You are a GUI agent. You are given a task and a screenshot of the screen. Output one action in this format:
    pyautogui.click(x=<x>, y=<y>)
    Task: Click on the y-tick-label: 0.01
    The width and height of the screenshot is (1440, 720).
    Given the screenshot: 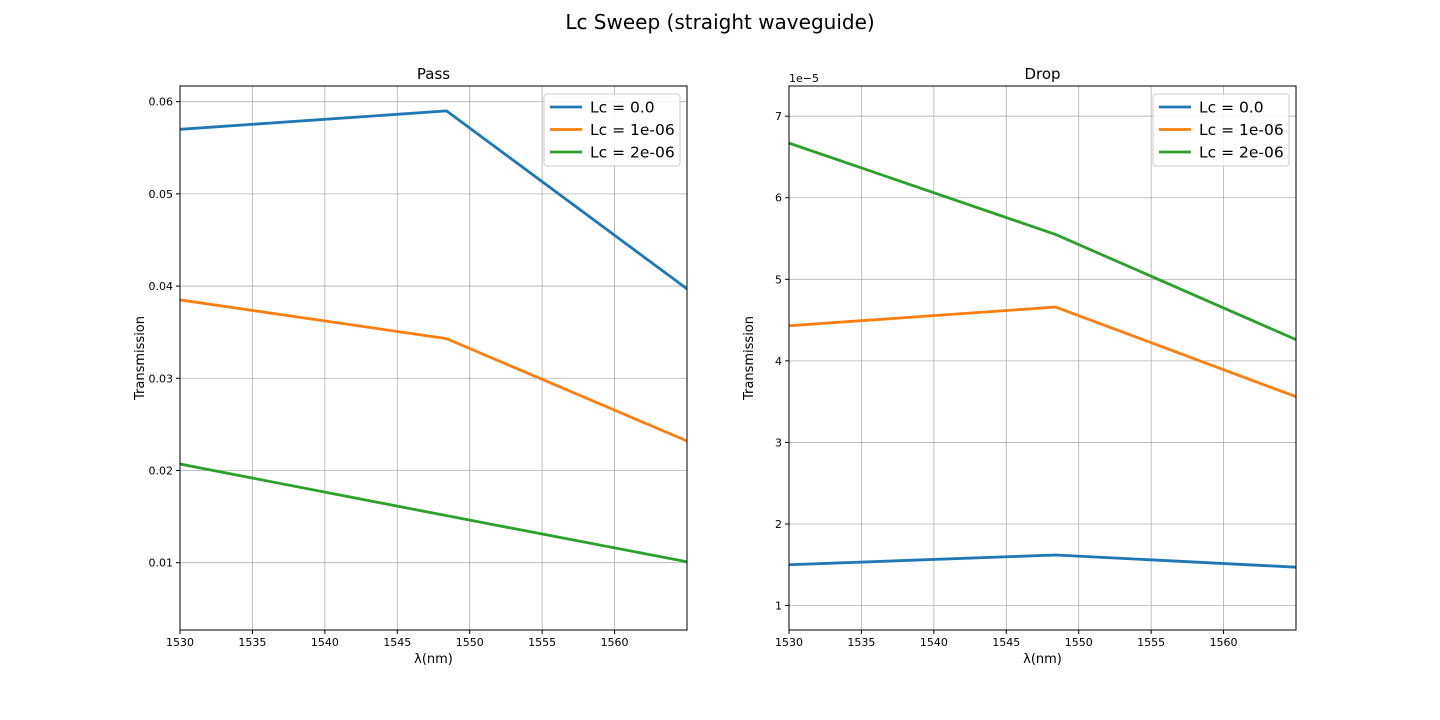 What is the action you would take?
    pyautogui.click(x=161, y=563)
    